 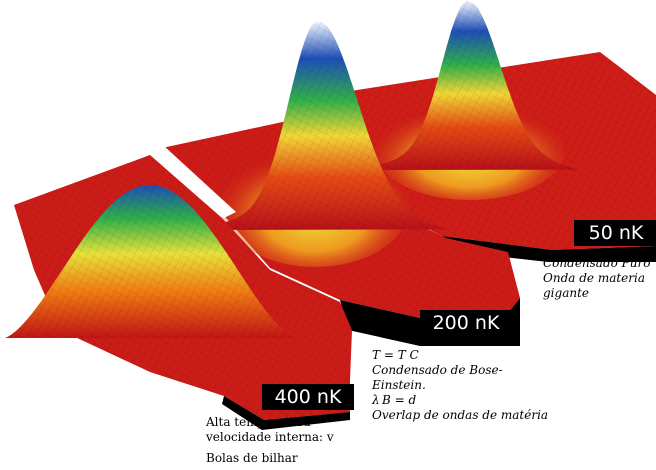 What do you see at coordinates (399, 385) in the screenshot?
I see `caption-200nk-line: Einstein.` at bounding box center [399, 385].